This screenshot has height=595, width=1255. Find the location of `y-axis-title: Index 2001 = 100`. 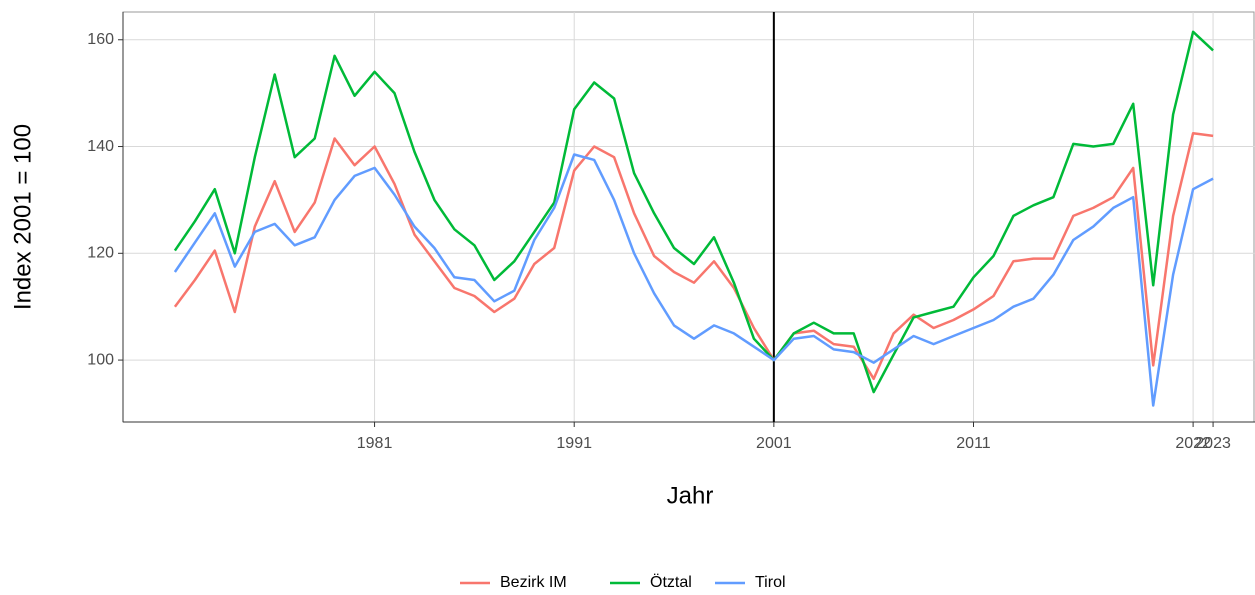

y-axis-title: Index 2001 = 100 is located at coordinates (22, 217).